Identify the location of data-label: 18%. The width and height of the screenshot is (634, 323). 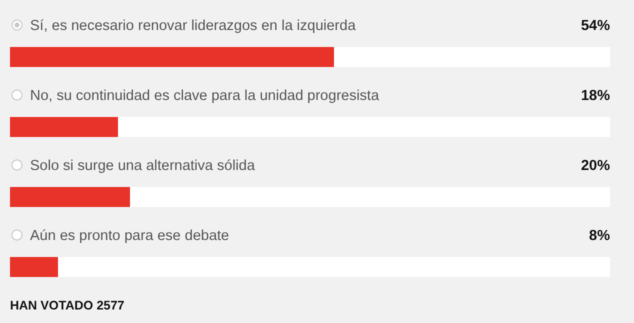
(595, 96).